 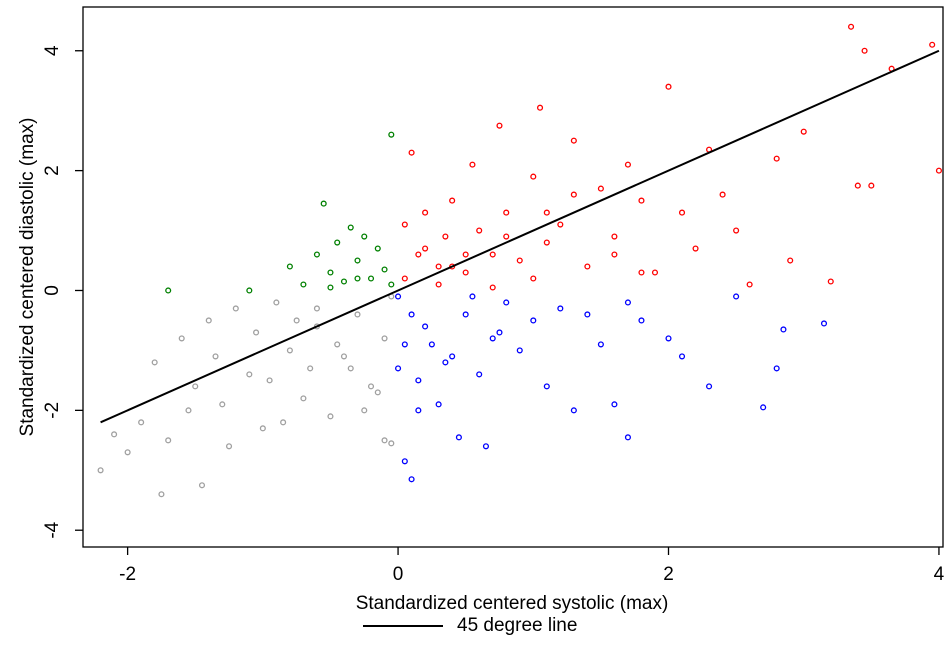 What do you see at coordinates (517, 625) in the screenshot?
I see `legend-label: 45 degree line` at bounding box center [517, 625].